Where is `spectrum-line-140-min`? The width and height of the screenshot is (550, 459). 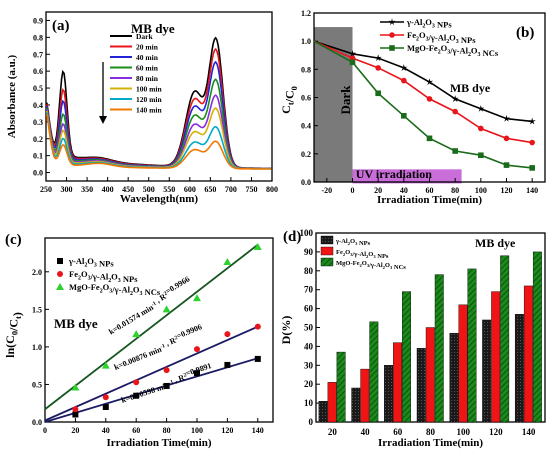 spectrum-line-140-min is located at coordinates (159, 142).